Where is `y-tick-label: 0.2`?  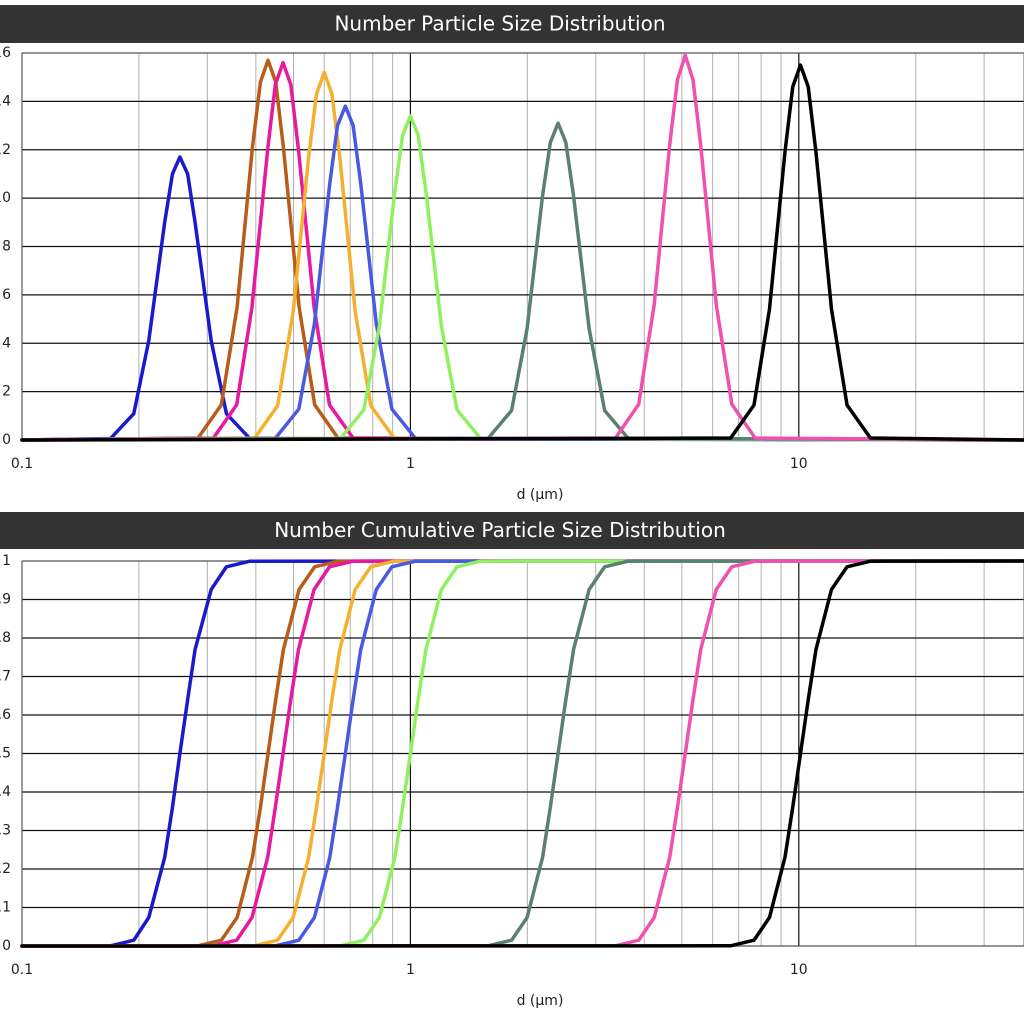 y-tick-label: 0.2 is located at coordinates (5, 869).